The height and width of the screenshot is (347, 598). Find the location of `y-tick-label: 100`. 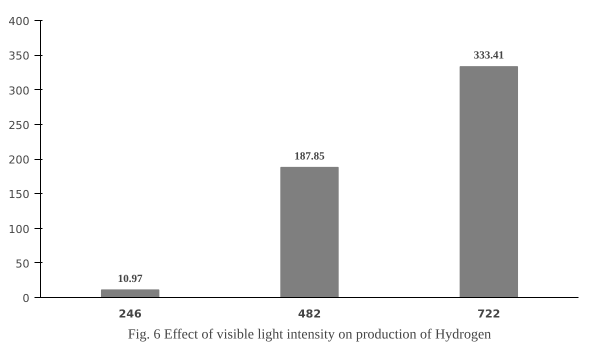

y-tick-label: 100 is located at coordinates (19, 229).